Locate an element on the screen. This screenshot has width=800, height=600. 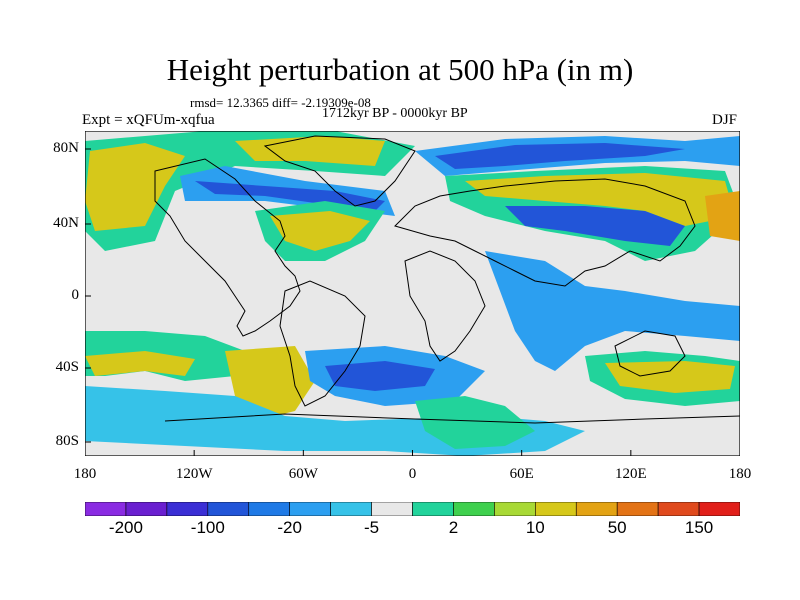
colorbar-label: 50 is located at coordinates (617, 527).